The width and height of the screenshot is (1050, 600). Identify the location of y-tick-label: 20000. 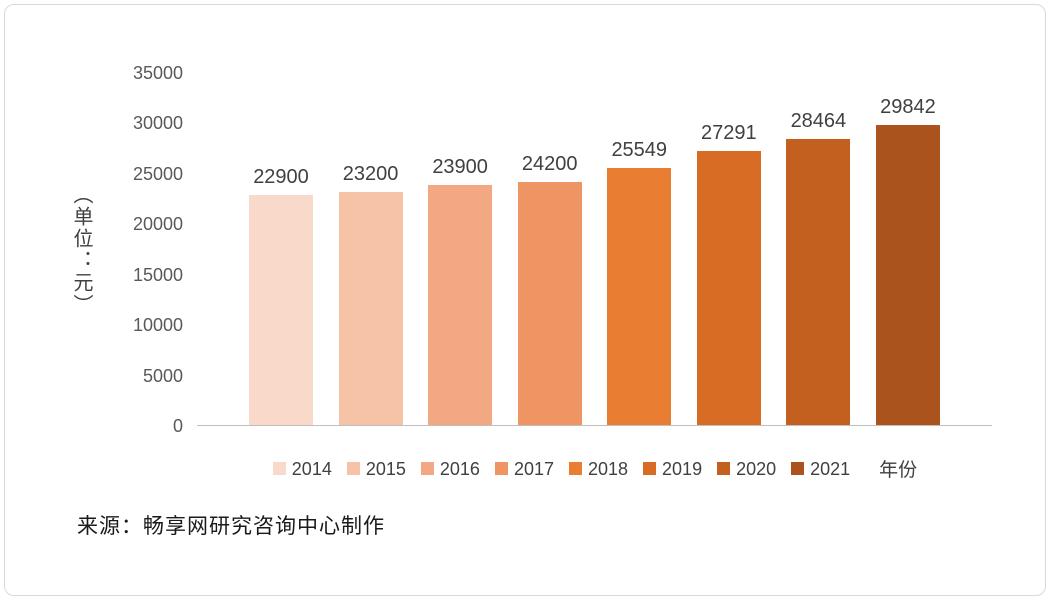
(157, 224).